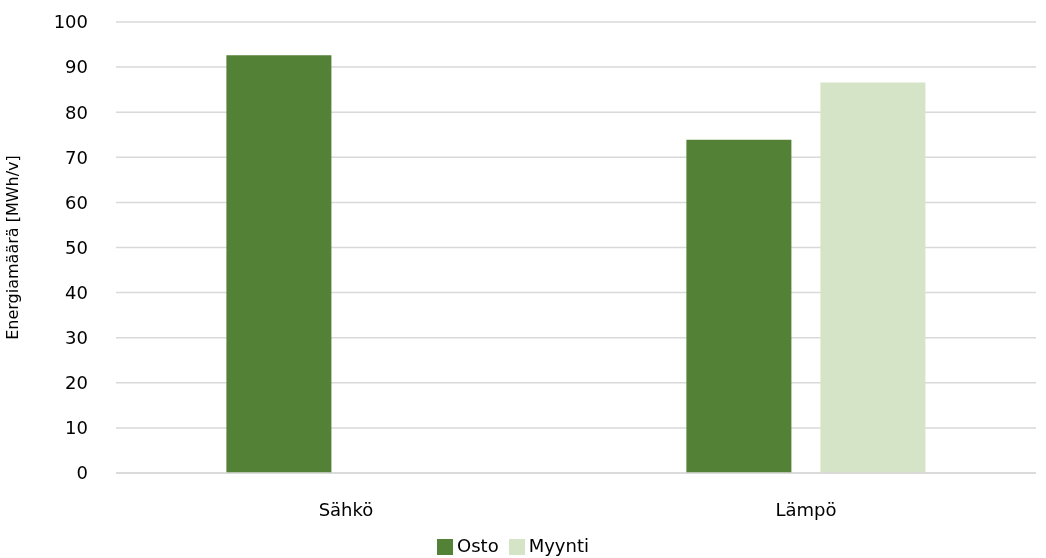 The height and width of the screenshot is (558, 1046). I want to click on y-axis-title: Energiamäärä [MWh/v], so click(12, 247).